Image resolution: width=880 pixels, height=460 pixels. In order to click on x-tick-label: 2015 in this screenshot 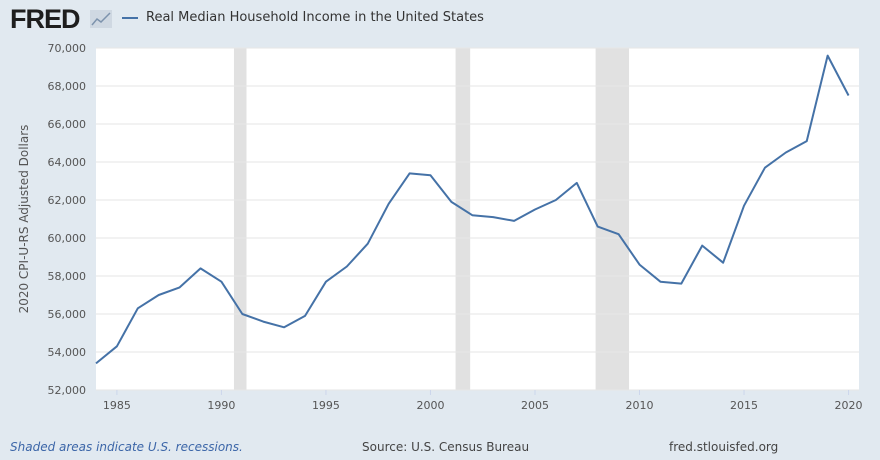, I will do `click(744, 405)`.